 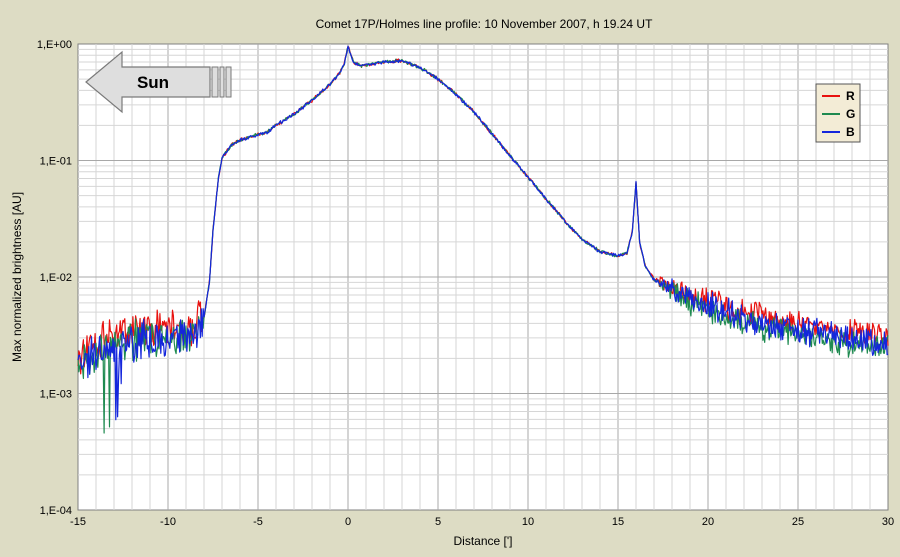 What do you see at coordinates (56, 162) in the screenshot?
I see `y-tick-label: 1,E-01` at bounding box center [56, 162].